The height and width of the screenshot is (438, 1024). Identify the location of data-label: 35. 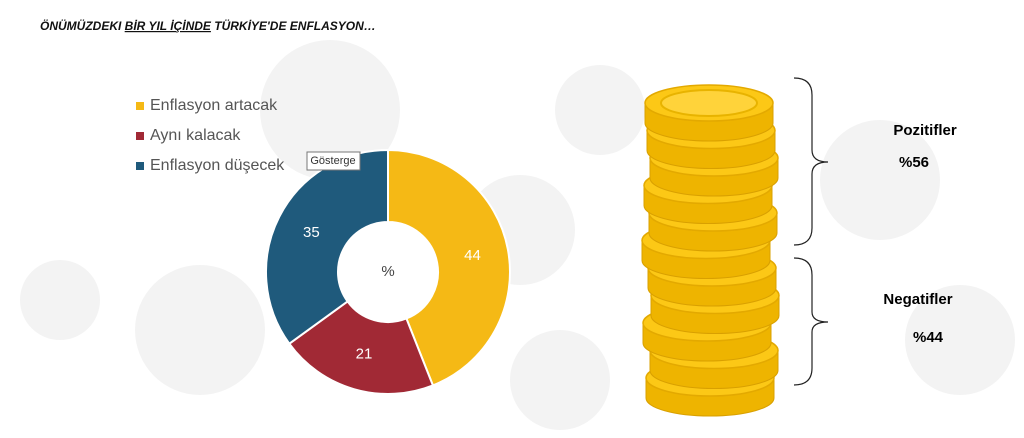
(311, 232).